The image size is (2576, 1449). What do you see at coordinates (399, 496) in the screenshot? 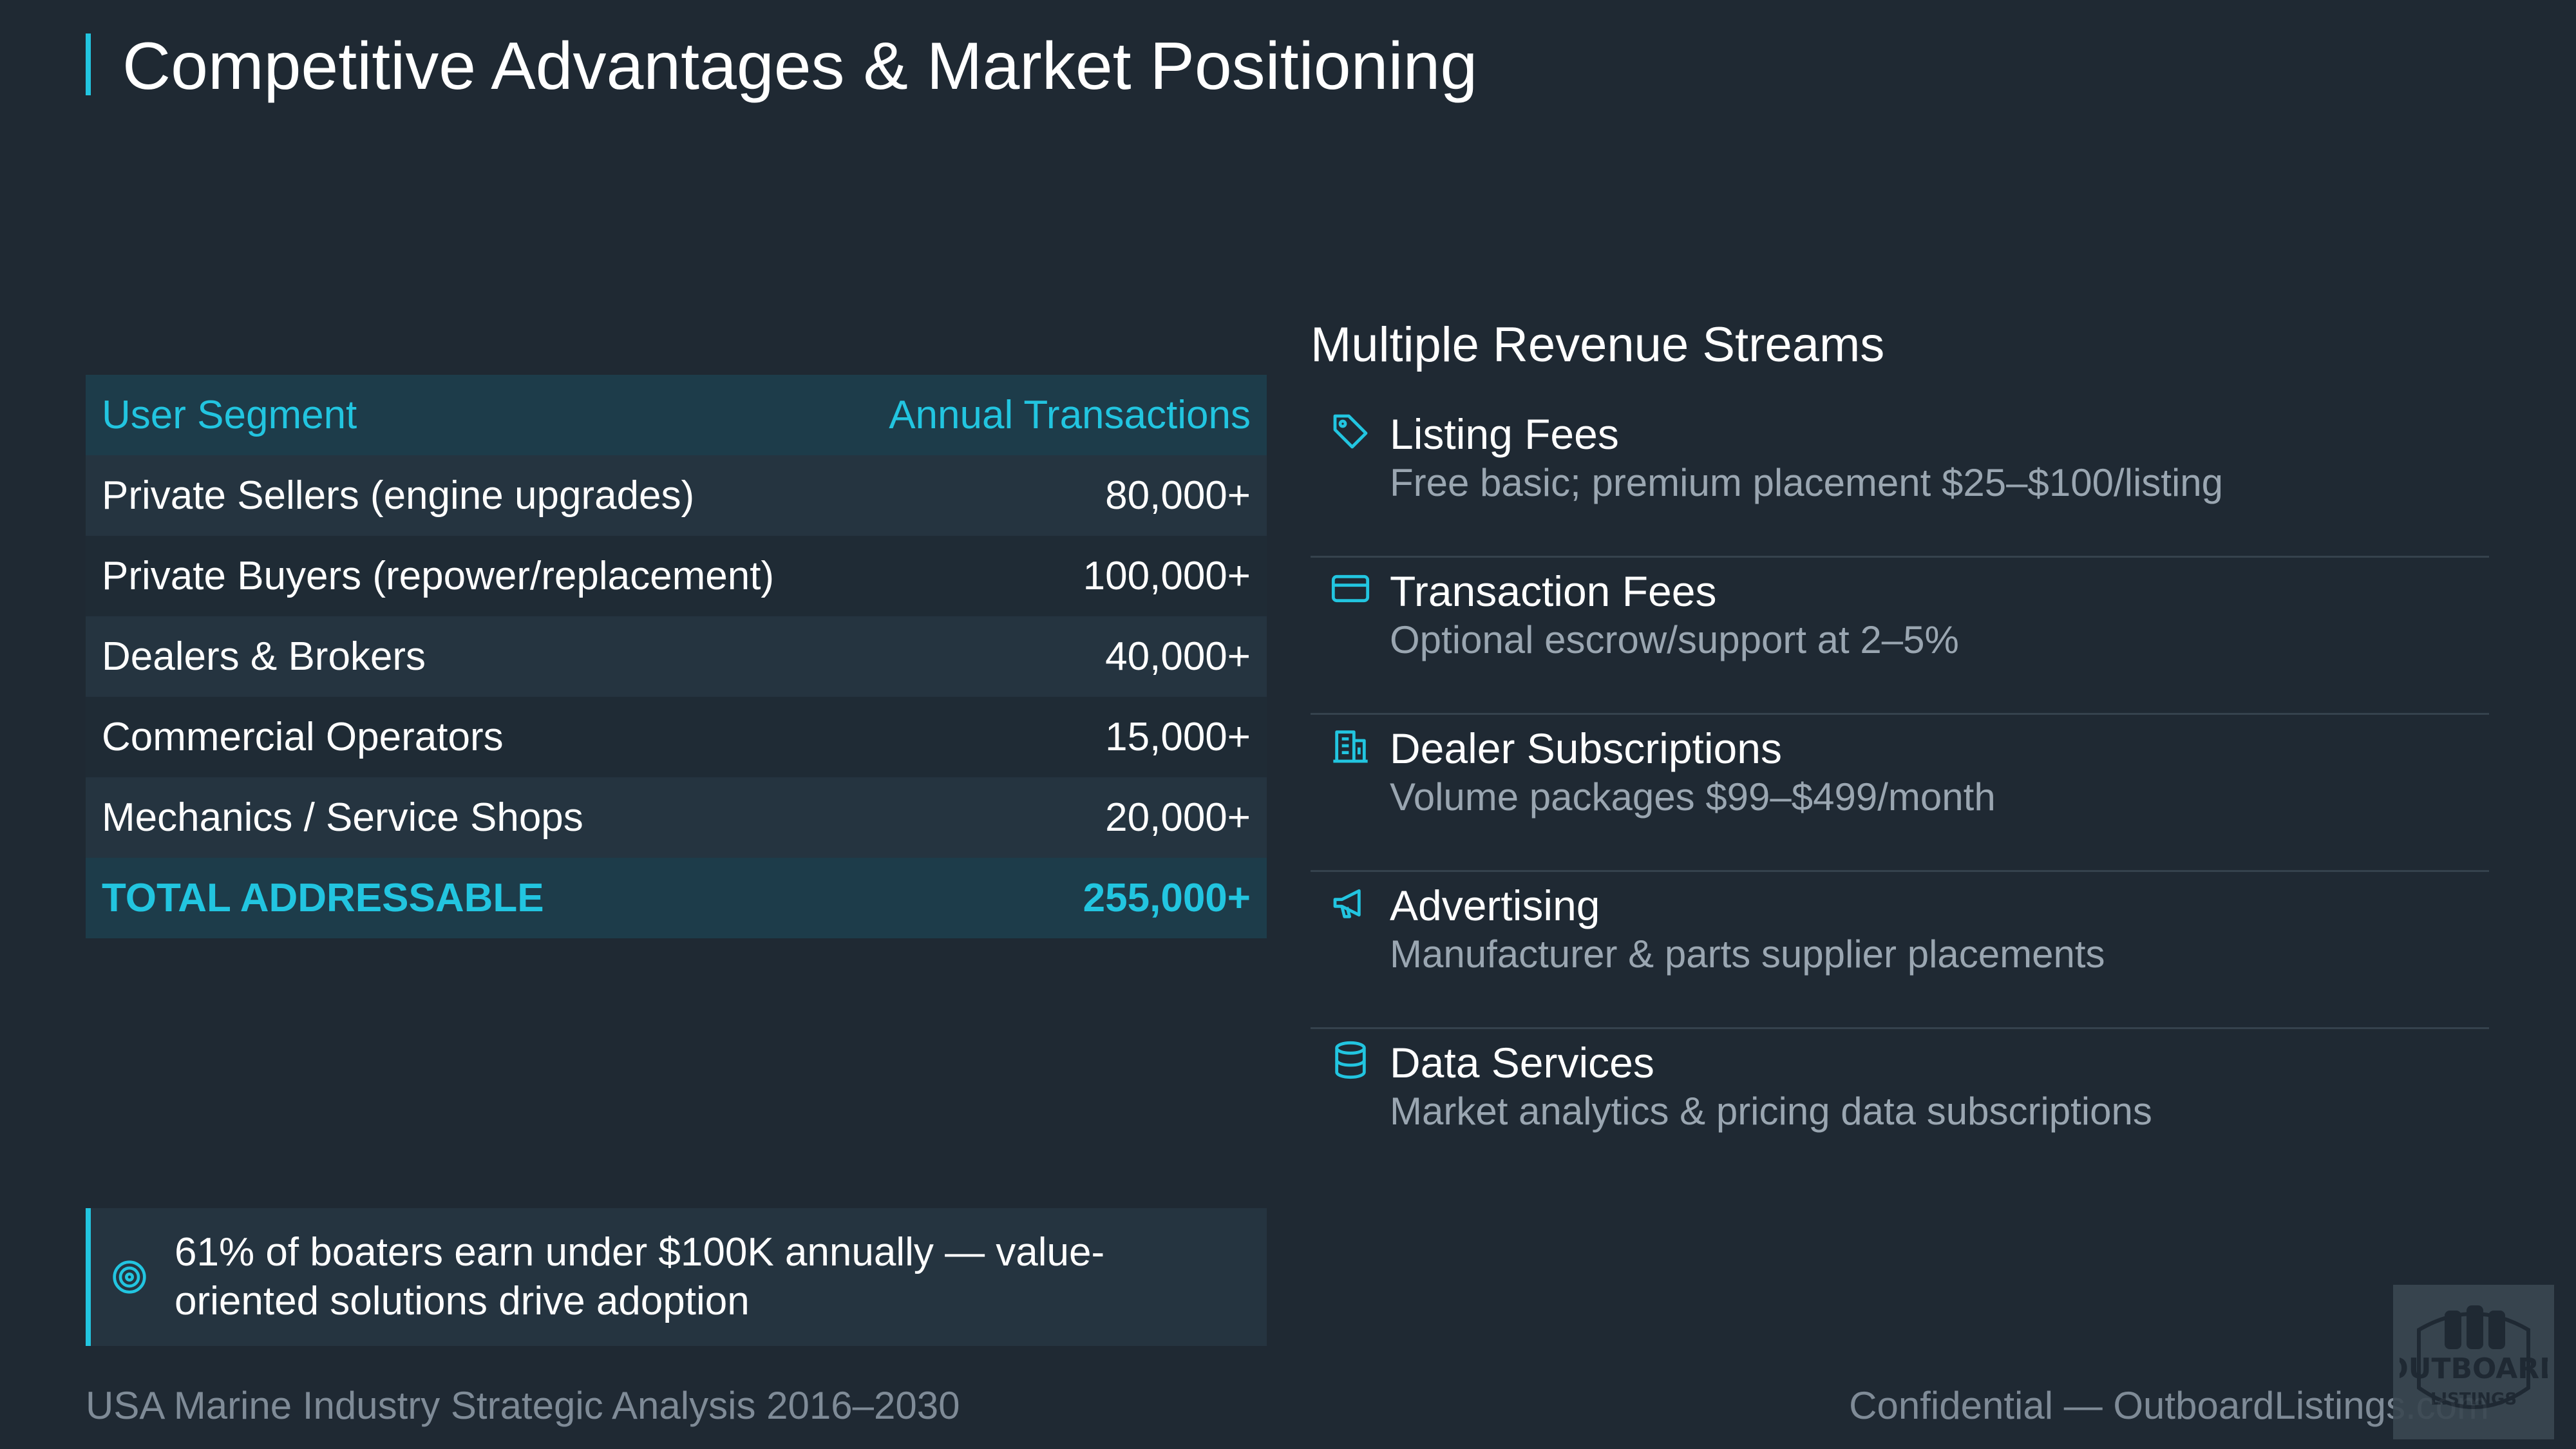
I see `segment-cell: Private Sellers (engine upgrades)` at bounding box center [399, 496].